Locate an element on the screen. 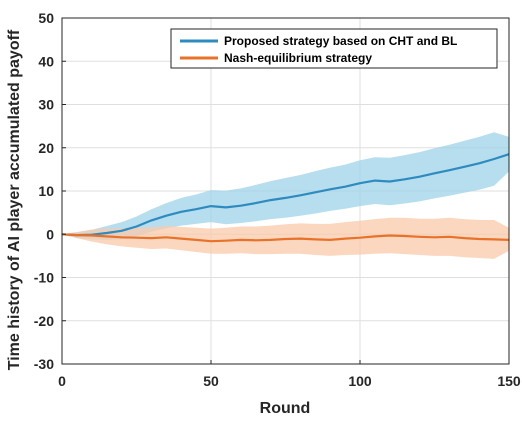  y-tick-label: -20 is located at coordinates (44, 321).